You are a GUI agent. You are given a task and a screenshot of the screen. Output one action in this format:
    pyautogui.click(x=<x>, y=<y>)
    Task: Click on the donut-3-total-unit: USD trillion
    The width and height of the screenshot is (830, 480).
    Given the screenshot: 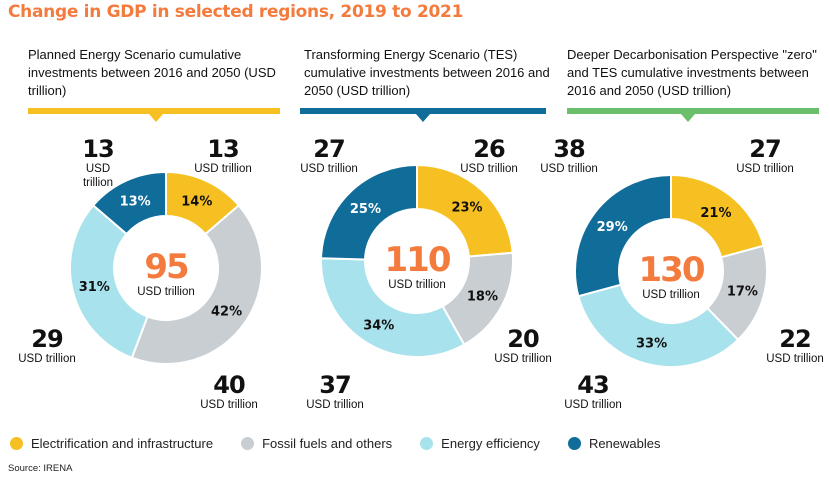 What is the action you would take?
    pyautogui.click(x=671, y=295)
    